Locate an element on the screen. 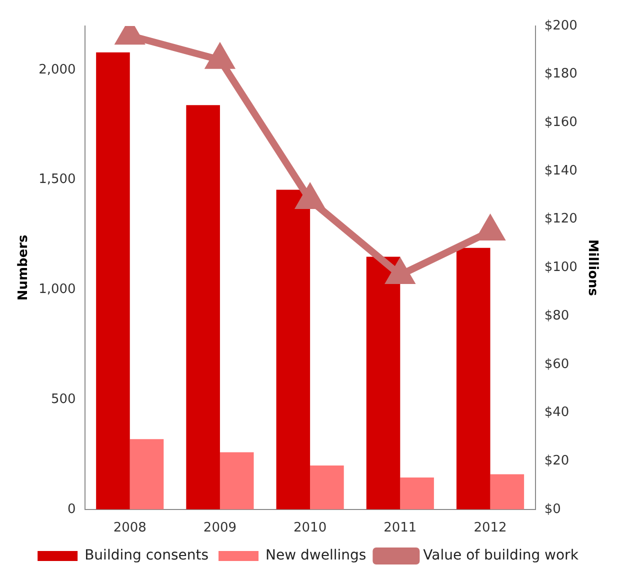 The width and height of the screenshot is (627, 581). y-tick-label: 1,500 is located at coordinates (57, 180).